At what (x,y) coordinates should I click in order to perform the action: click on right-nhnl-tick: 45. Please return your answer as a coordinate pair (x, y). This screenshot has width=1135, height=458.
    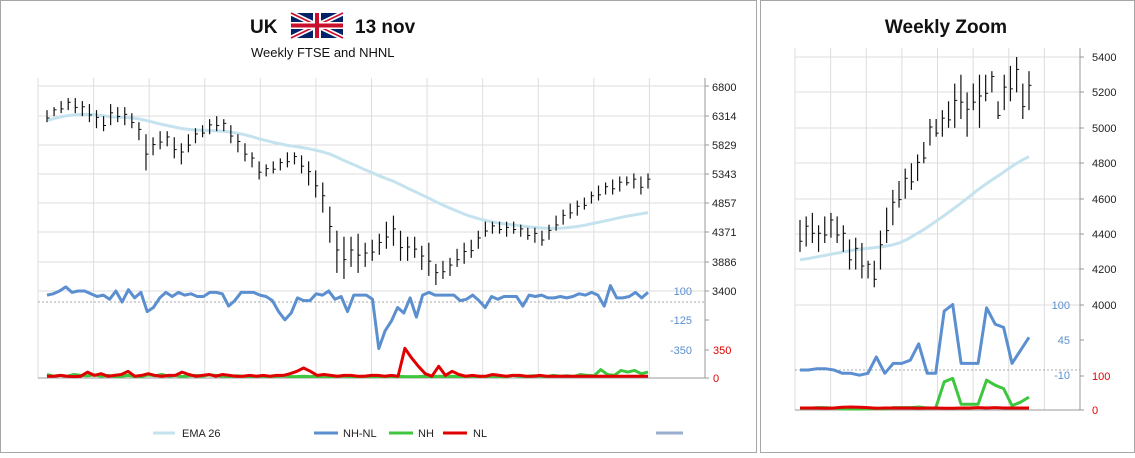
    Looking at the image, I should click on (1064, 341).